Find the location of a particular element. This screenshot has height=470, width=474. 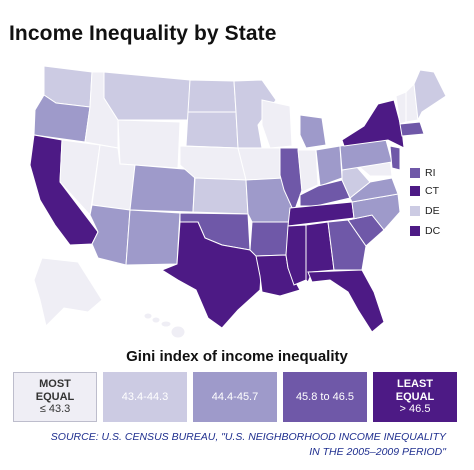

state-tx is located at coordinates (211, 275).